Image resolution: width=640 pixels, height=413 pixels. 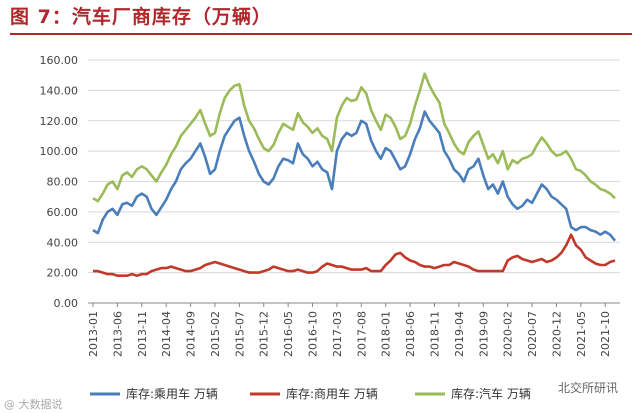 I want to click on x-tick-label: 2020-02, so click(x=508, y=334).